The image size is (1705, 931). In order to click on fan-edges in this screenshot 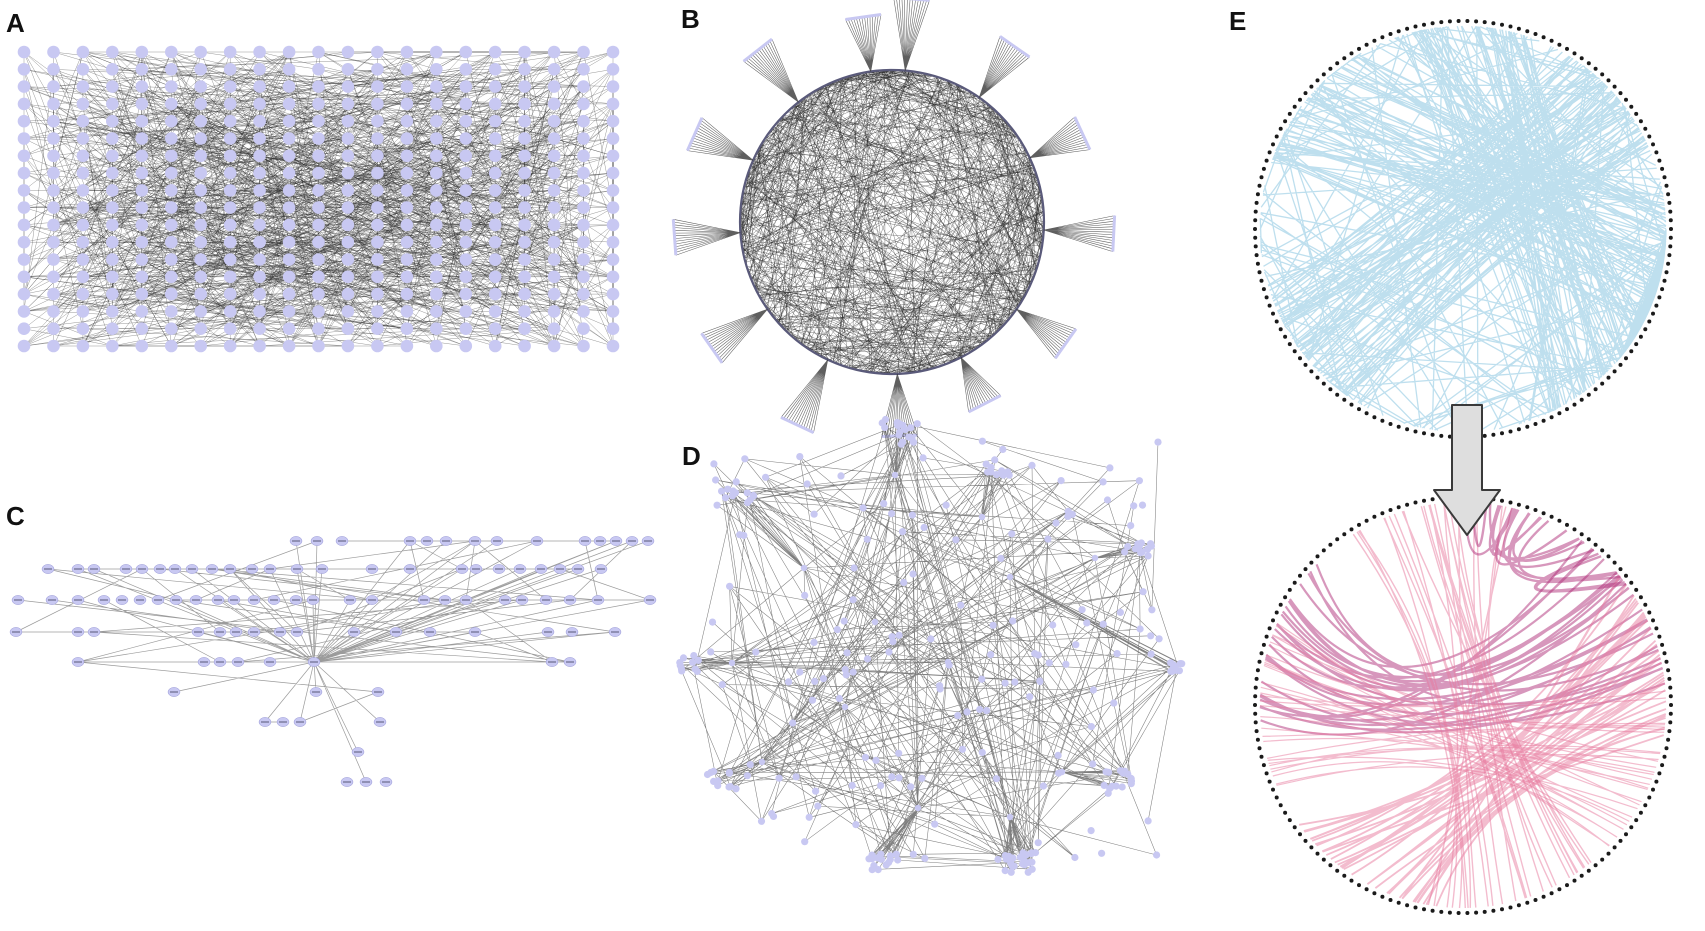, I will do `click(899, 405)`.